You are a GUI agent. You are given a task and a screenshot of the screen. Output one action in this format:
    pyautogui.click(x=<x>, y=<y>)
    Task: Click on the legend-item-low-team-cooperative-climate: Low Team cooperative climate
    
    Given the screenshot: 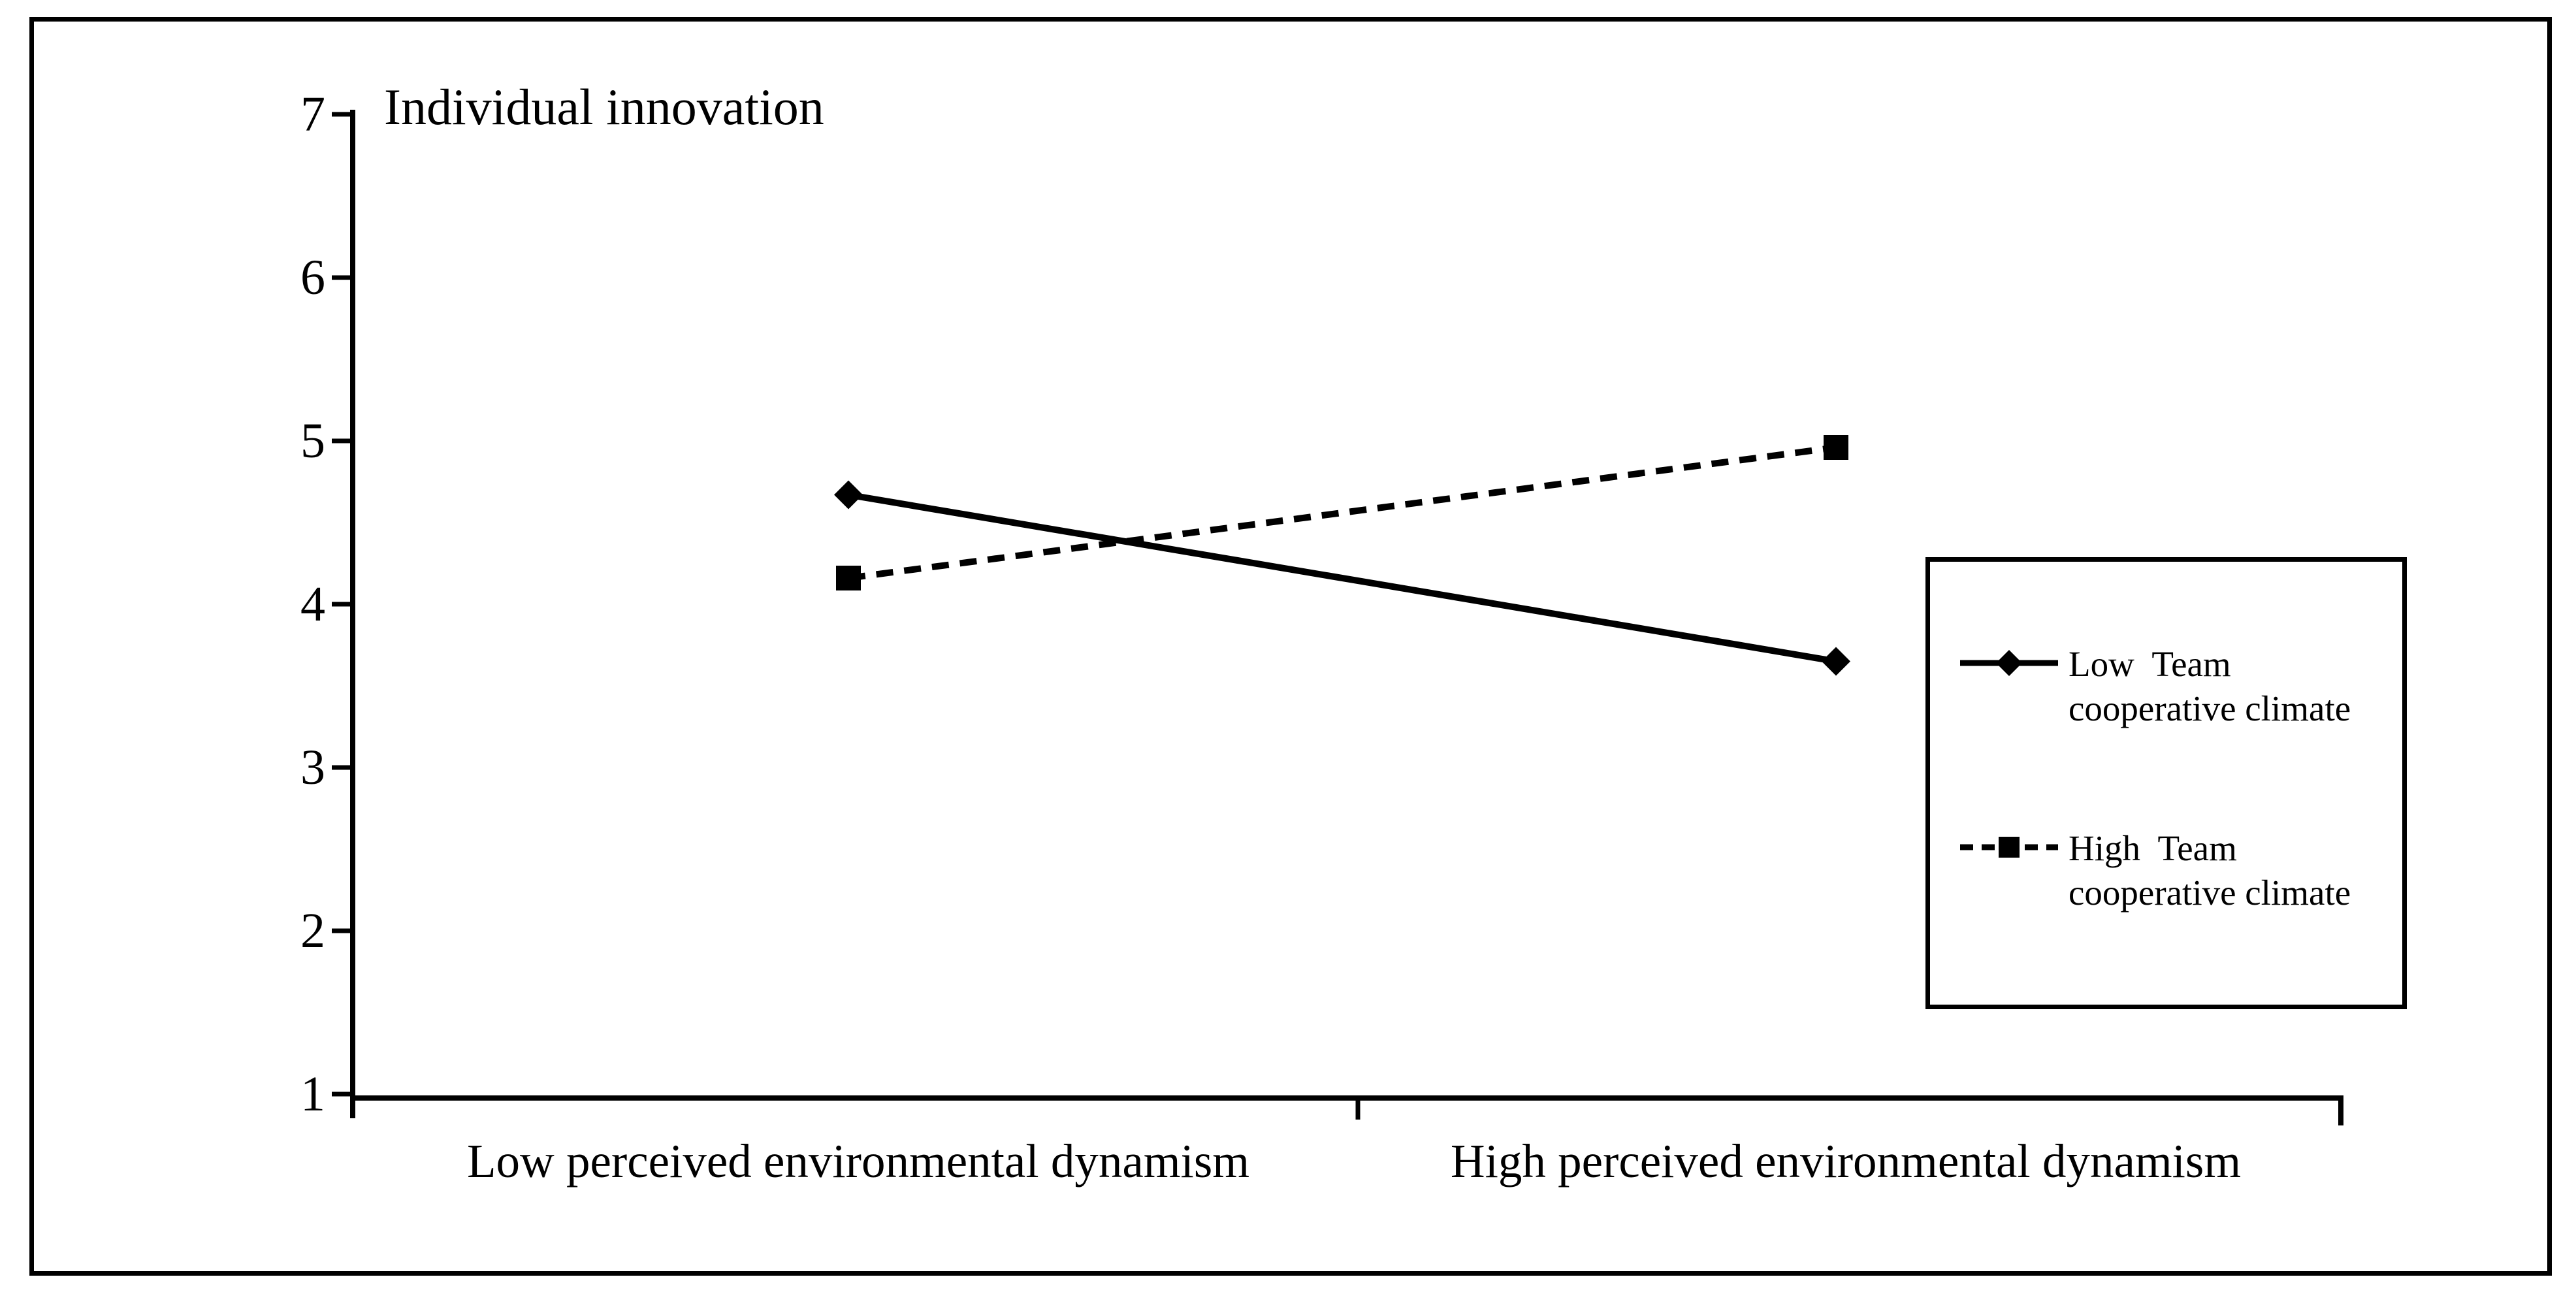 What is the action you would take?
    pyautogui.click(x=2176, y=686)
    